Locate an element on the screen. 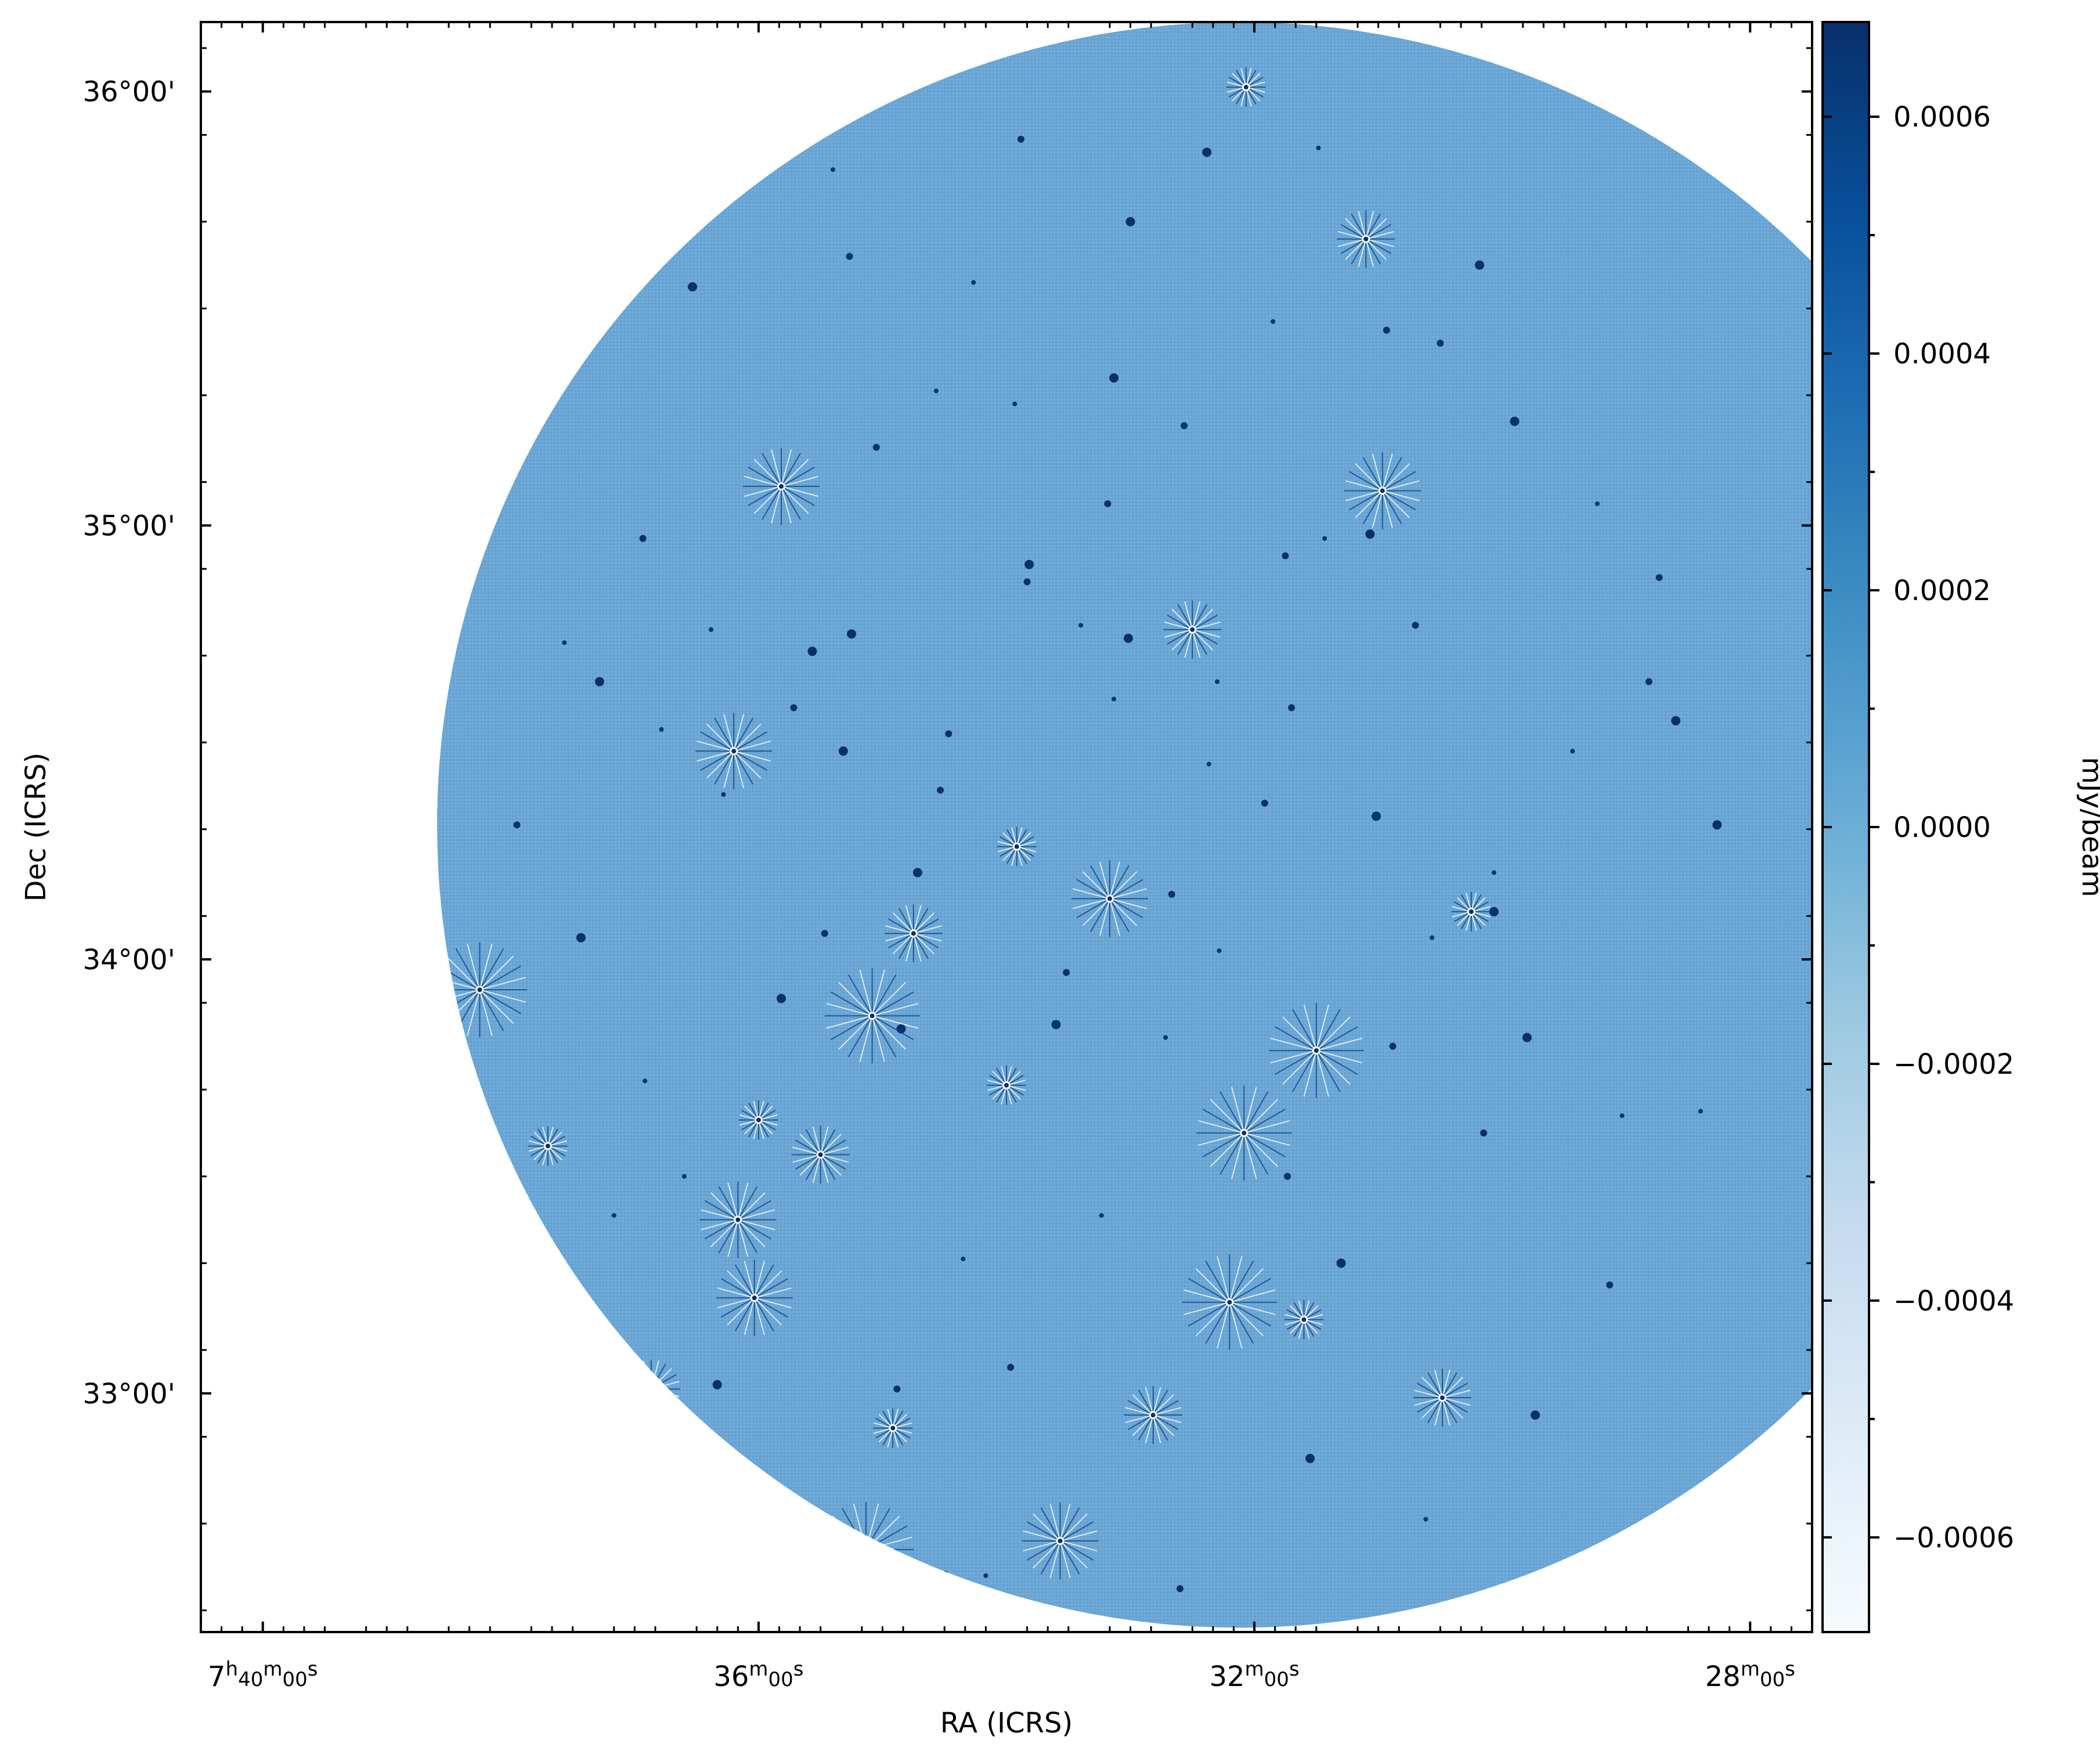 Image resolution: width=2100 pixels, height=1758 pixels. x-tick-label: 7h40m00s is located at coordinates (262, 1675).